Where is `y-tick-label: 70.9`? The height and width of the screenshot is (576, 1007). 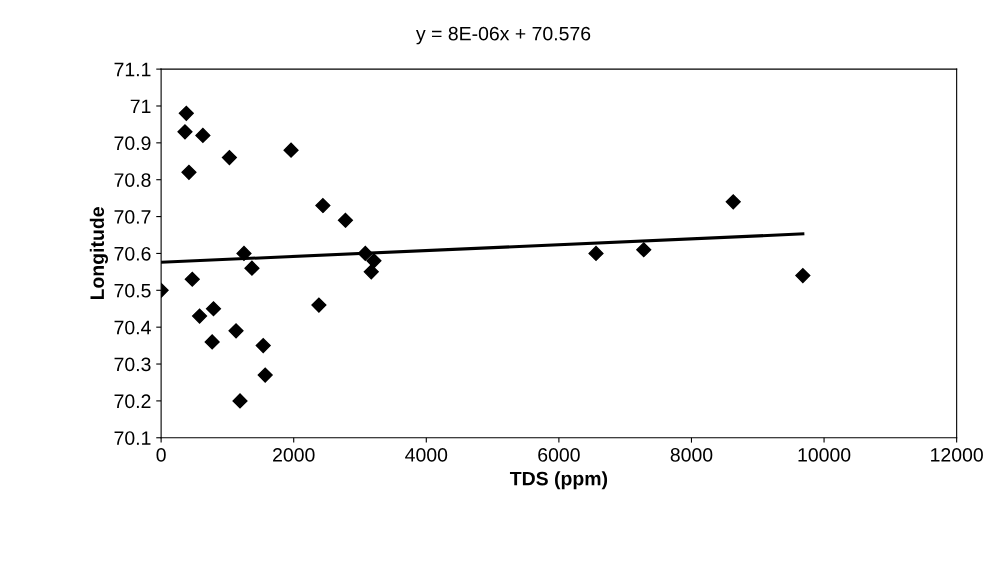
y-tick-label: 70.9 is located at coordinates (132, 143).